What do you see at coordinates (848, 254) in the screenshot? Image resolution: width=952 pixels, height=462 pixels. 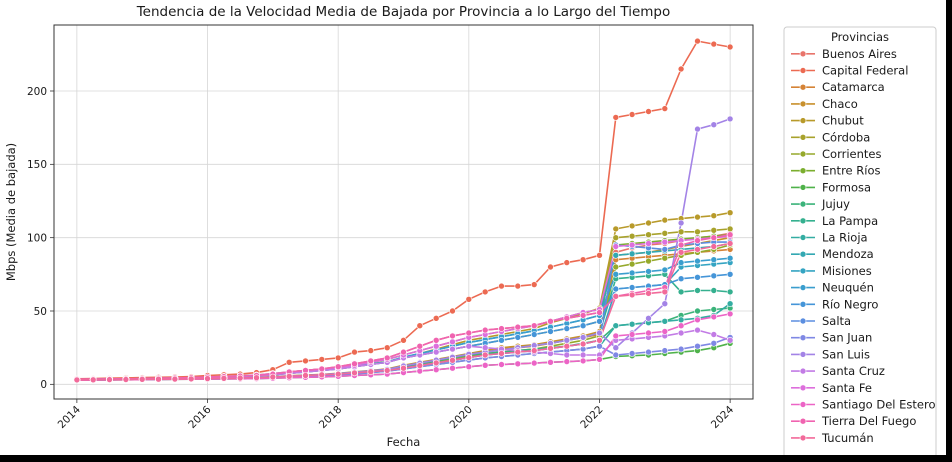 I see `legend-label: Mendoza` at bounding box center [848, 254].